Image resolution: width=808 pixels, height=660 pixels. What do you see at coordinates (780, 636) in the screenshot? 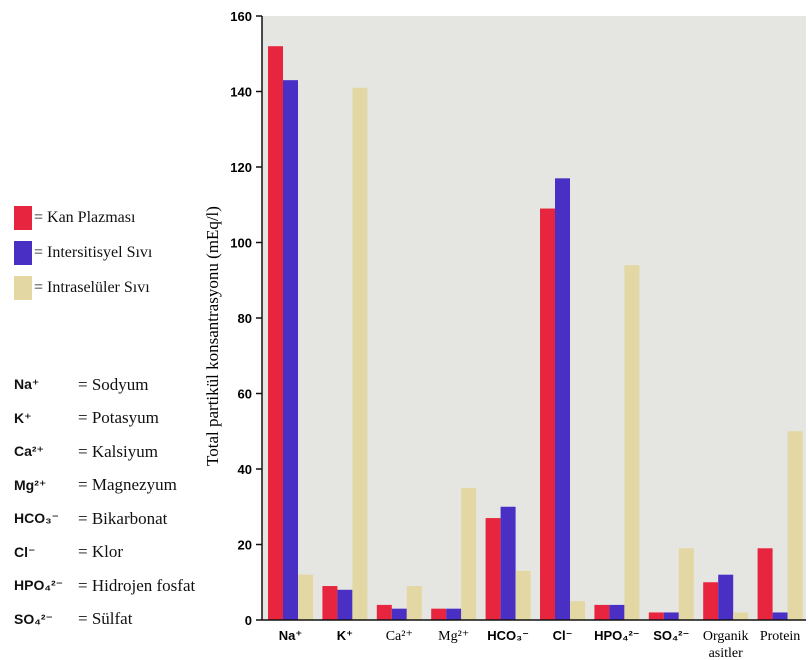
I see `x-tick-label: Protein` at bounding box center [780, 636].